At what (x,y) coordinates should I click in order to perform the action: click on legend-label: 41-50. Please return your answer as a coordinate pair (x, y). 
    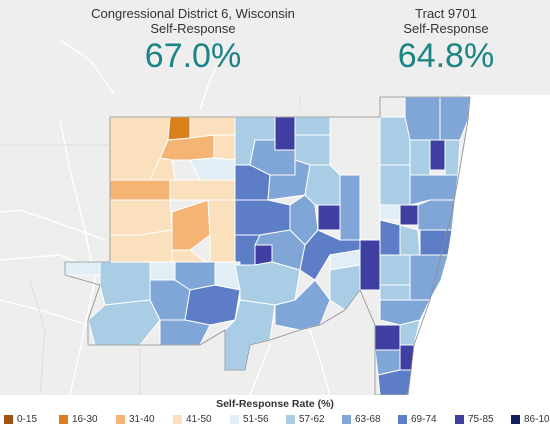
    Looking at the image, I should click on (199, 419).